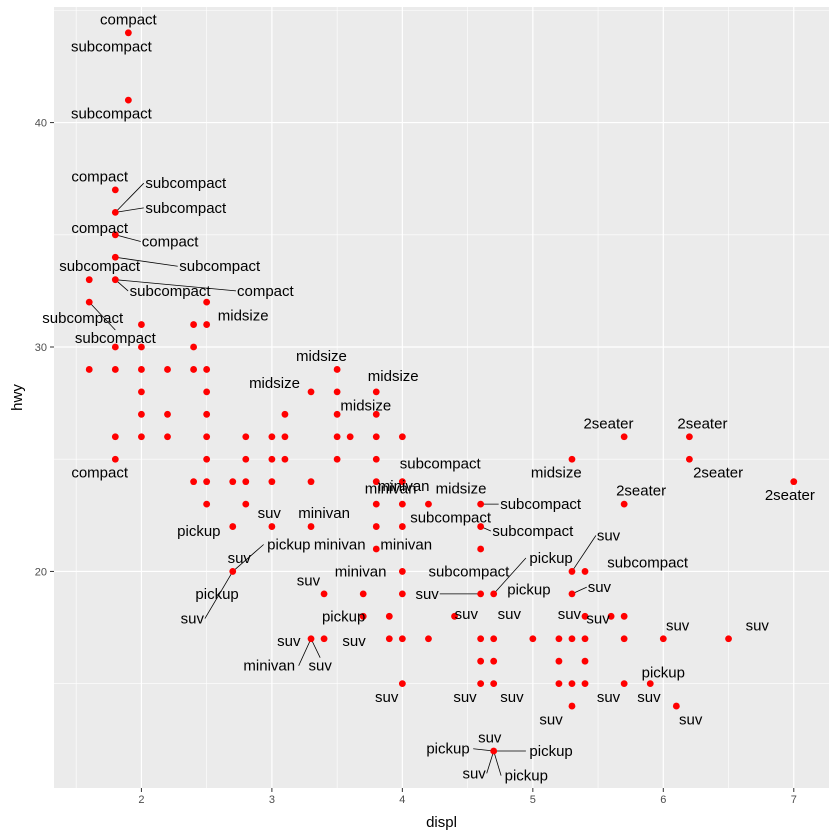  I want to click on point-label: compact, so click(100, 176).